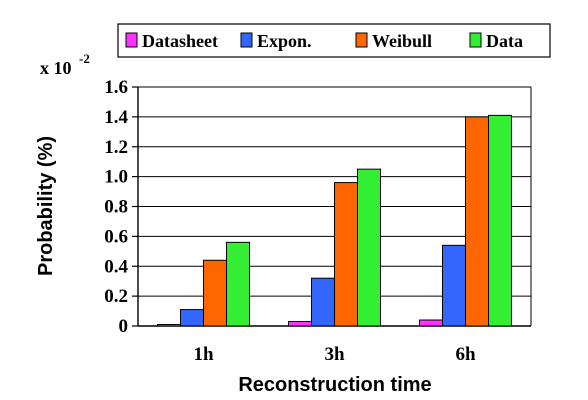 The width and height of the screenshot is (588, 400). I want to click on y-tick-label: 0.8, so click(116, 207).